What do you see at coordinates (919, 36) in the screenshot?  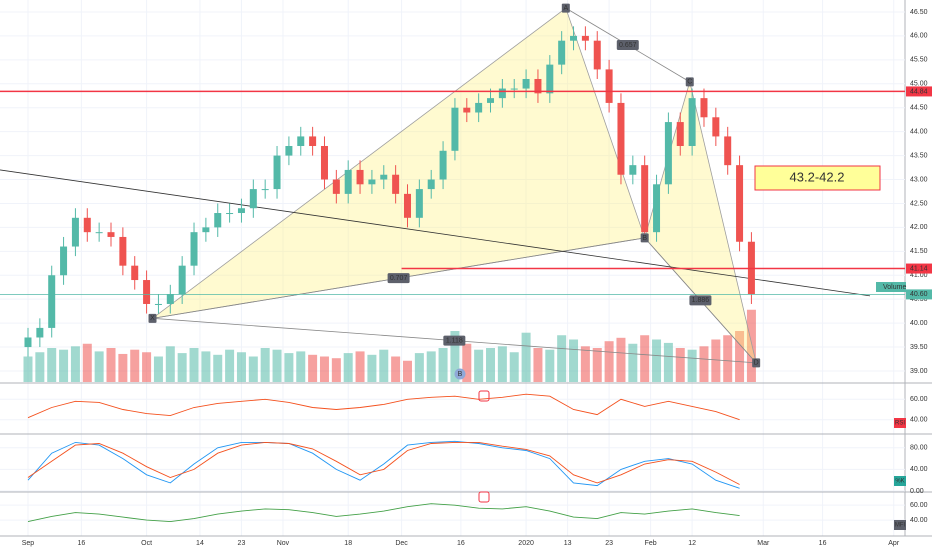 I see `y-tick-label: 46.00` at bounding box center [919, 36].